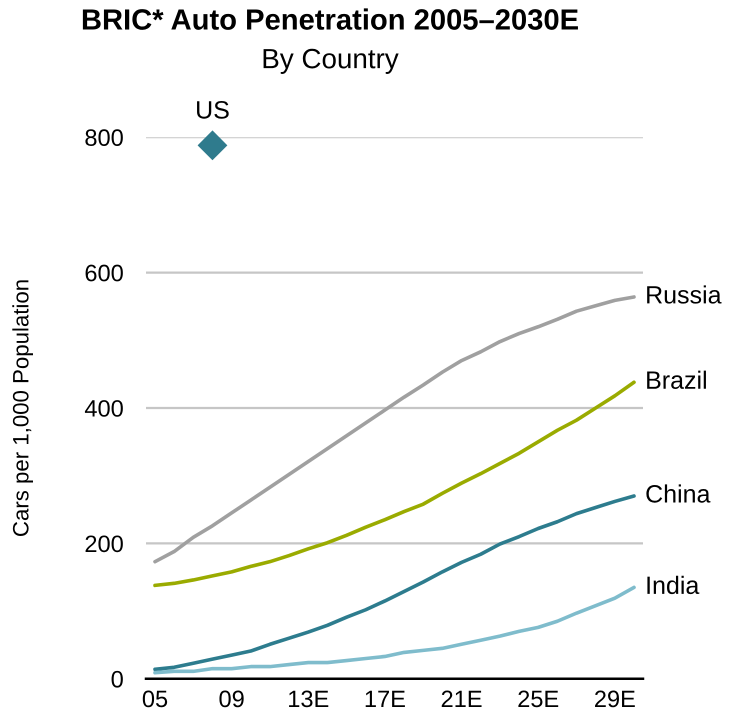 The image size is (729, 719). Describe the element at coordinates (104, 273) in the screenshot. I see `y-tick-label: 600` at that location.